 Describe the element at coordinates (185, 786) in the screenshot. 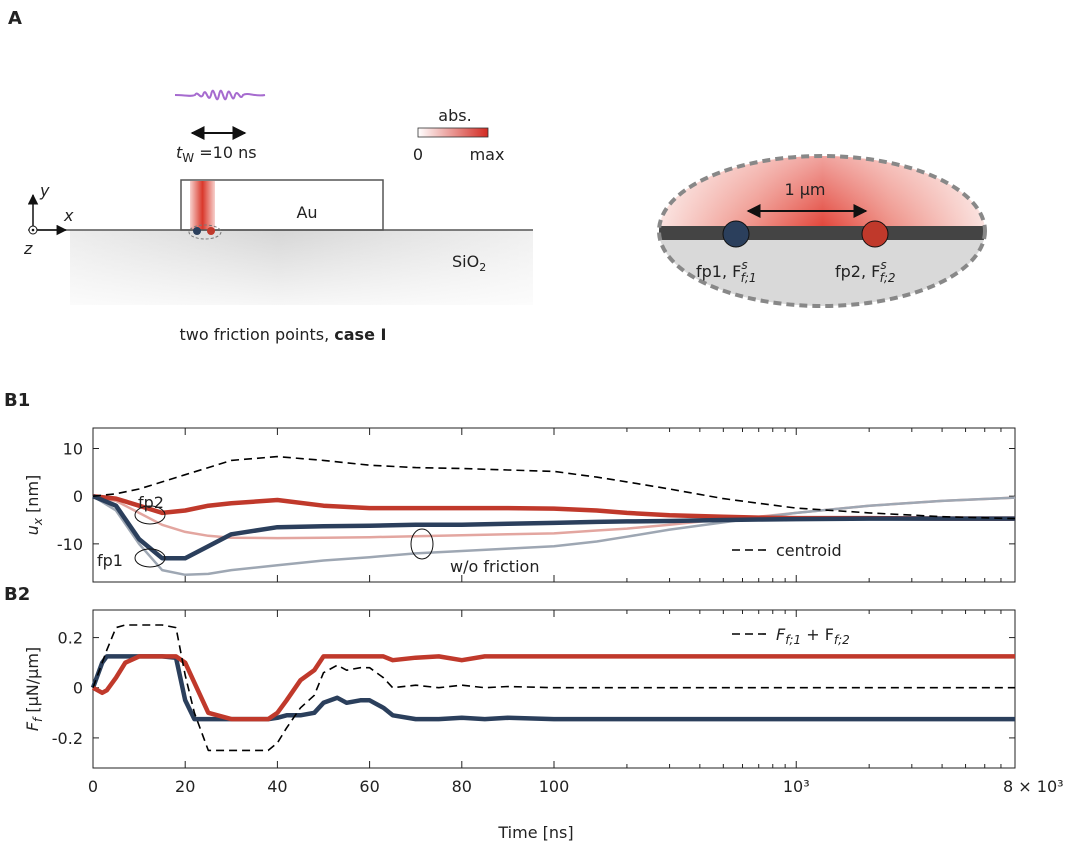

I see `x-tick-label: 20` at that location.